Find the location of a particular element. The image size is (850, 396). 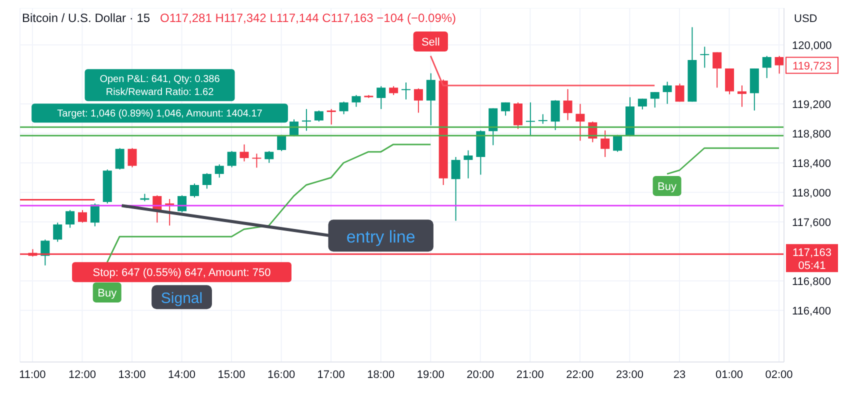

annotation: 119,723 is located at coordinates (812, 66).